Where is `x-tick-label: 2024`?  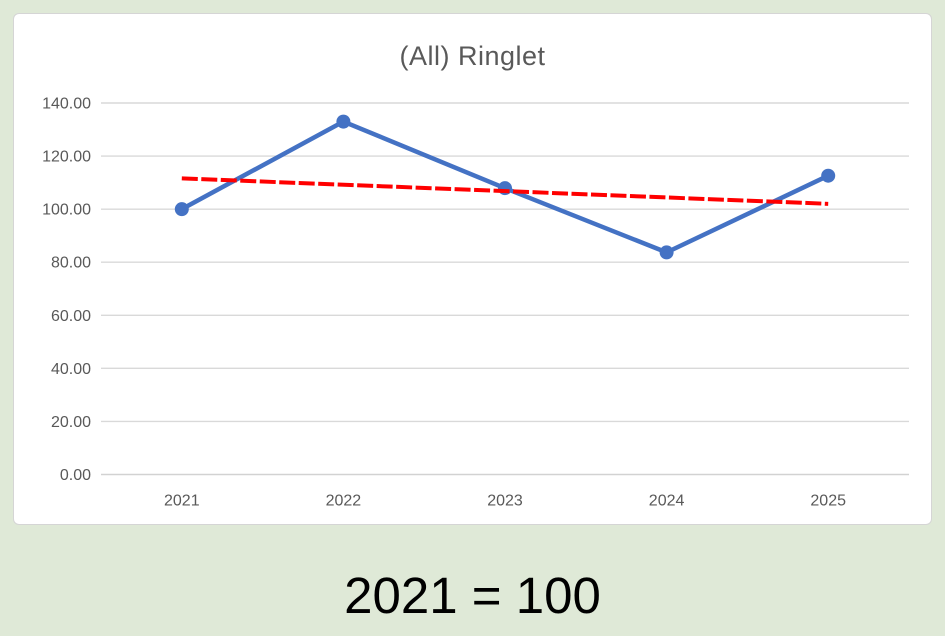
x-tick-label: 2024 is located at coordinates (667, 501).